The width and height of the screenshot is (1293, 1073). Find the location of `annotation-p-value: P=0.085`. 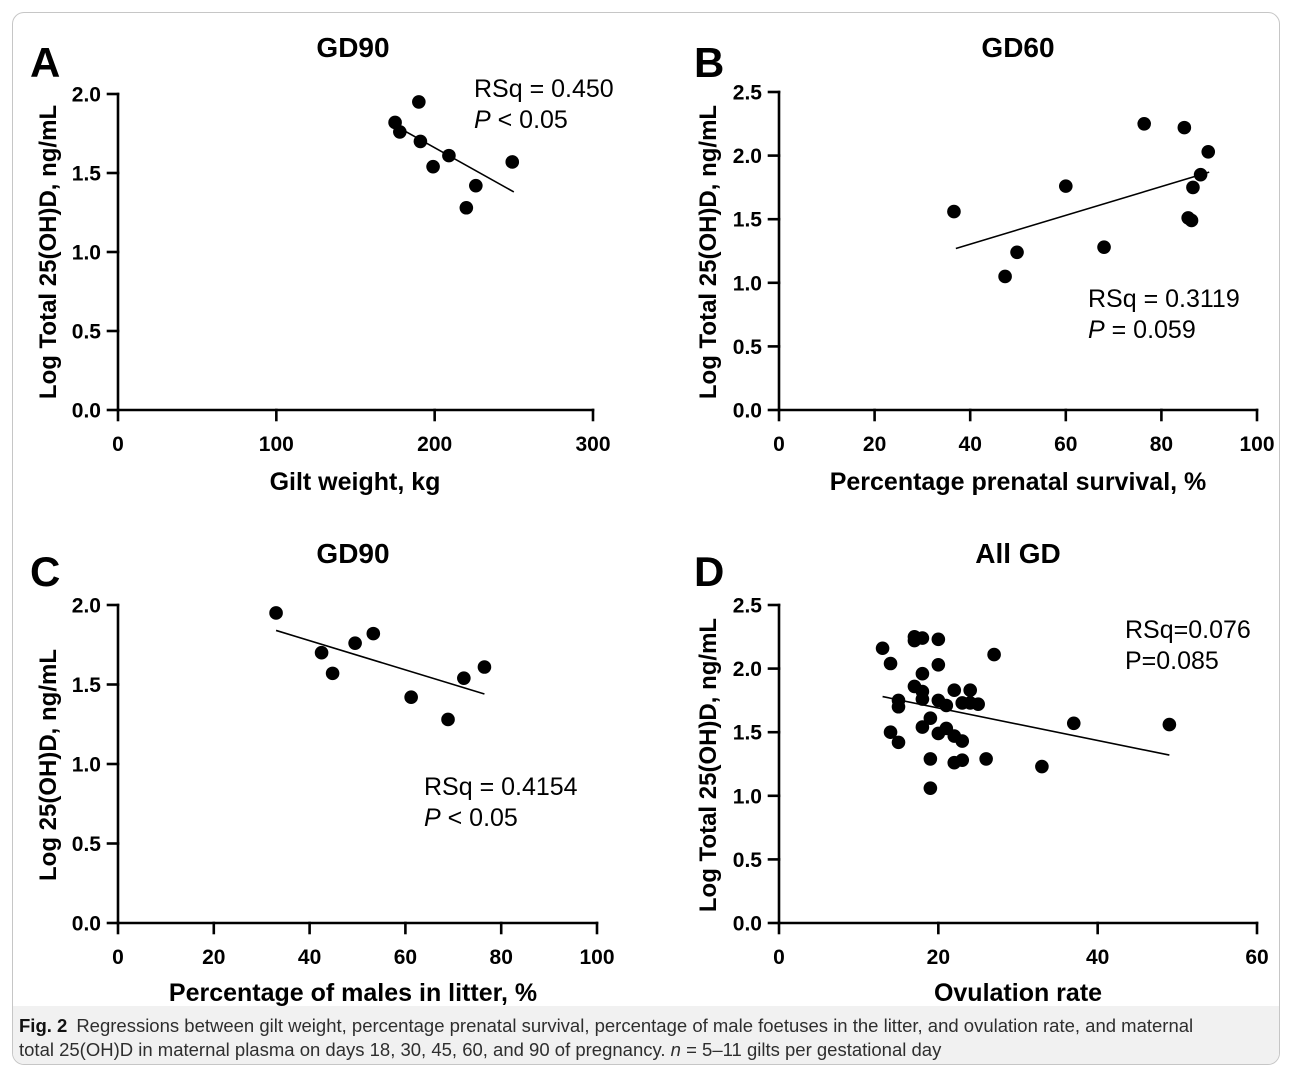

annotation-p-value: P=0.085 is located at coordinates (1172, 661).